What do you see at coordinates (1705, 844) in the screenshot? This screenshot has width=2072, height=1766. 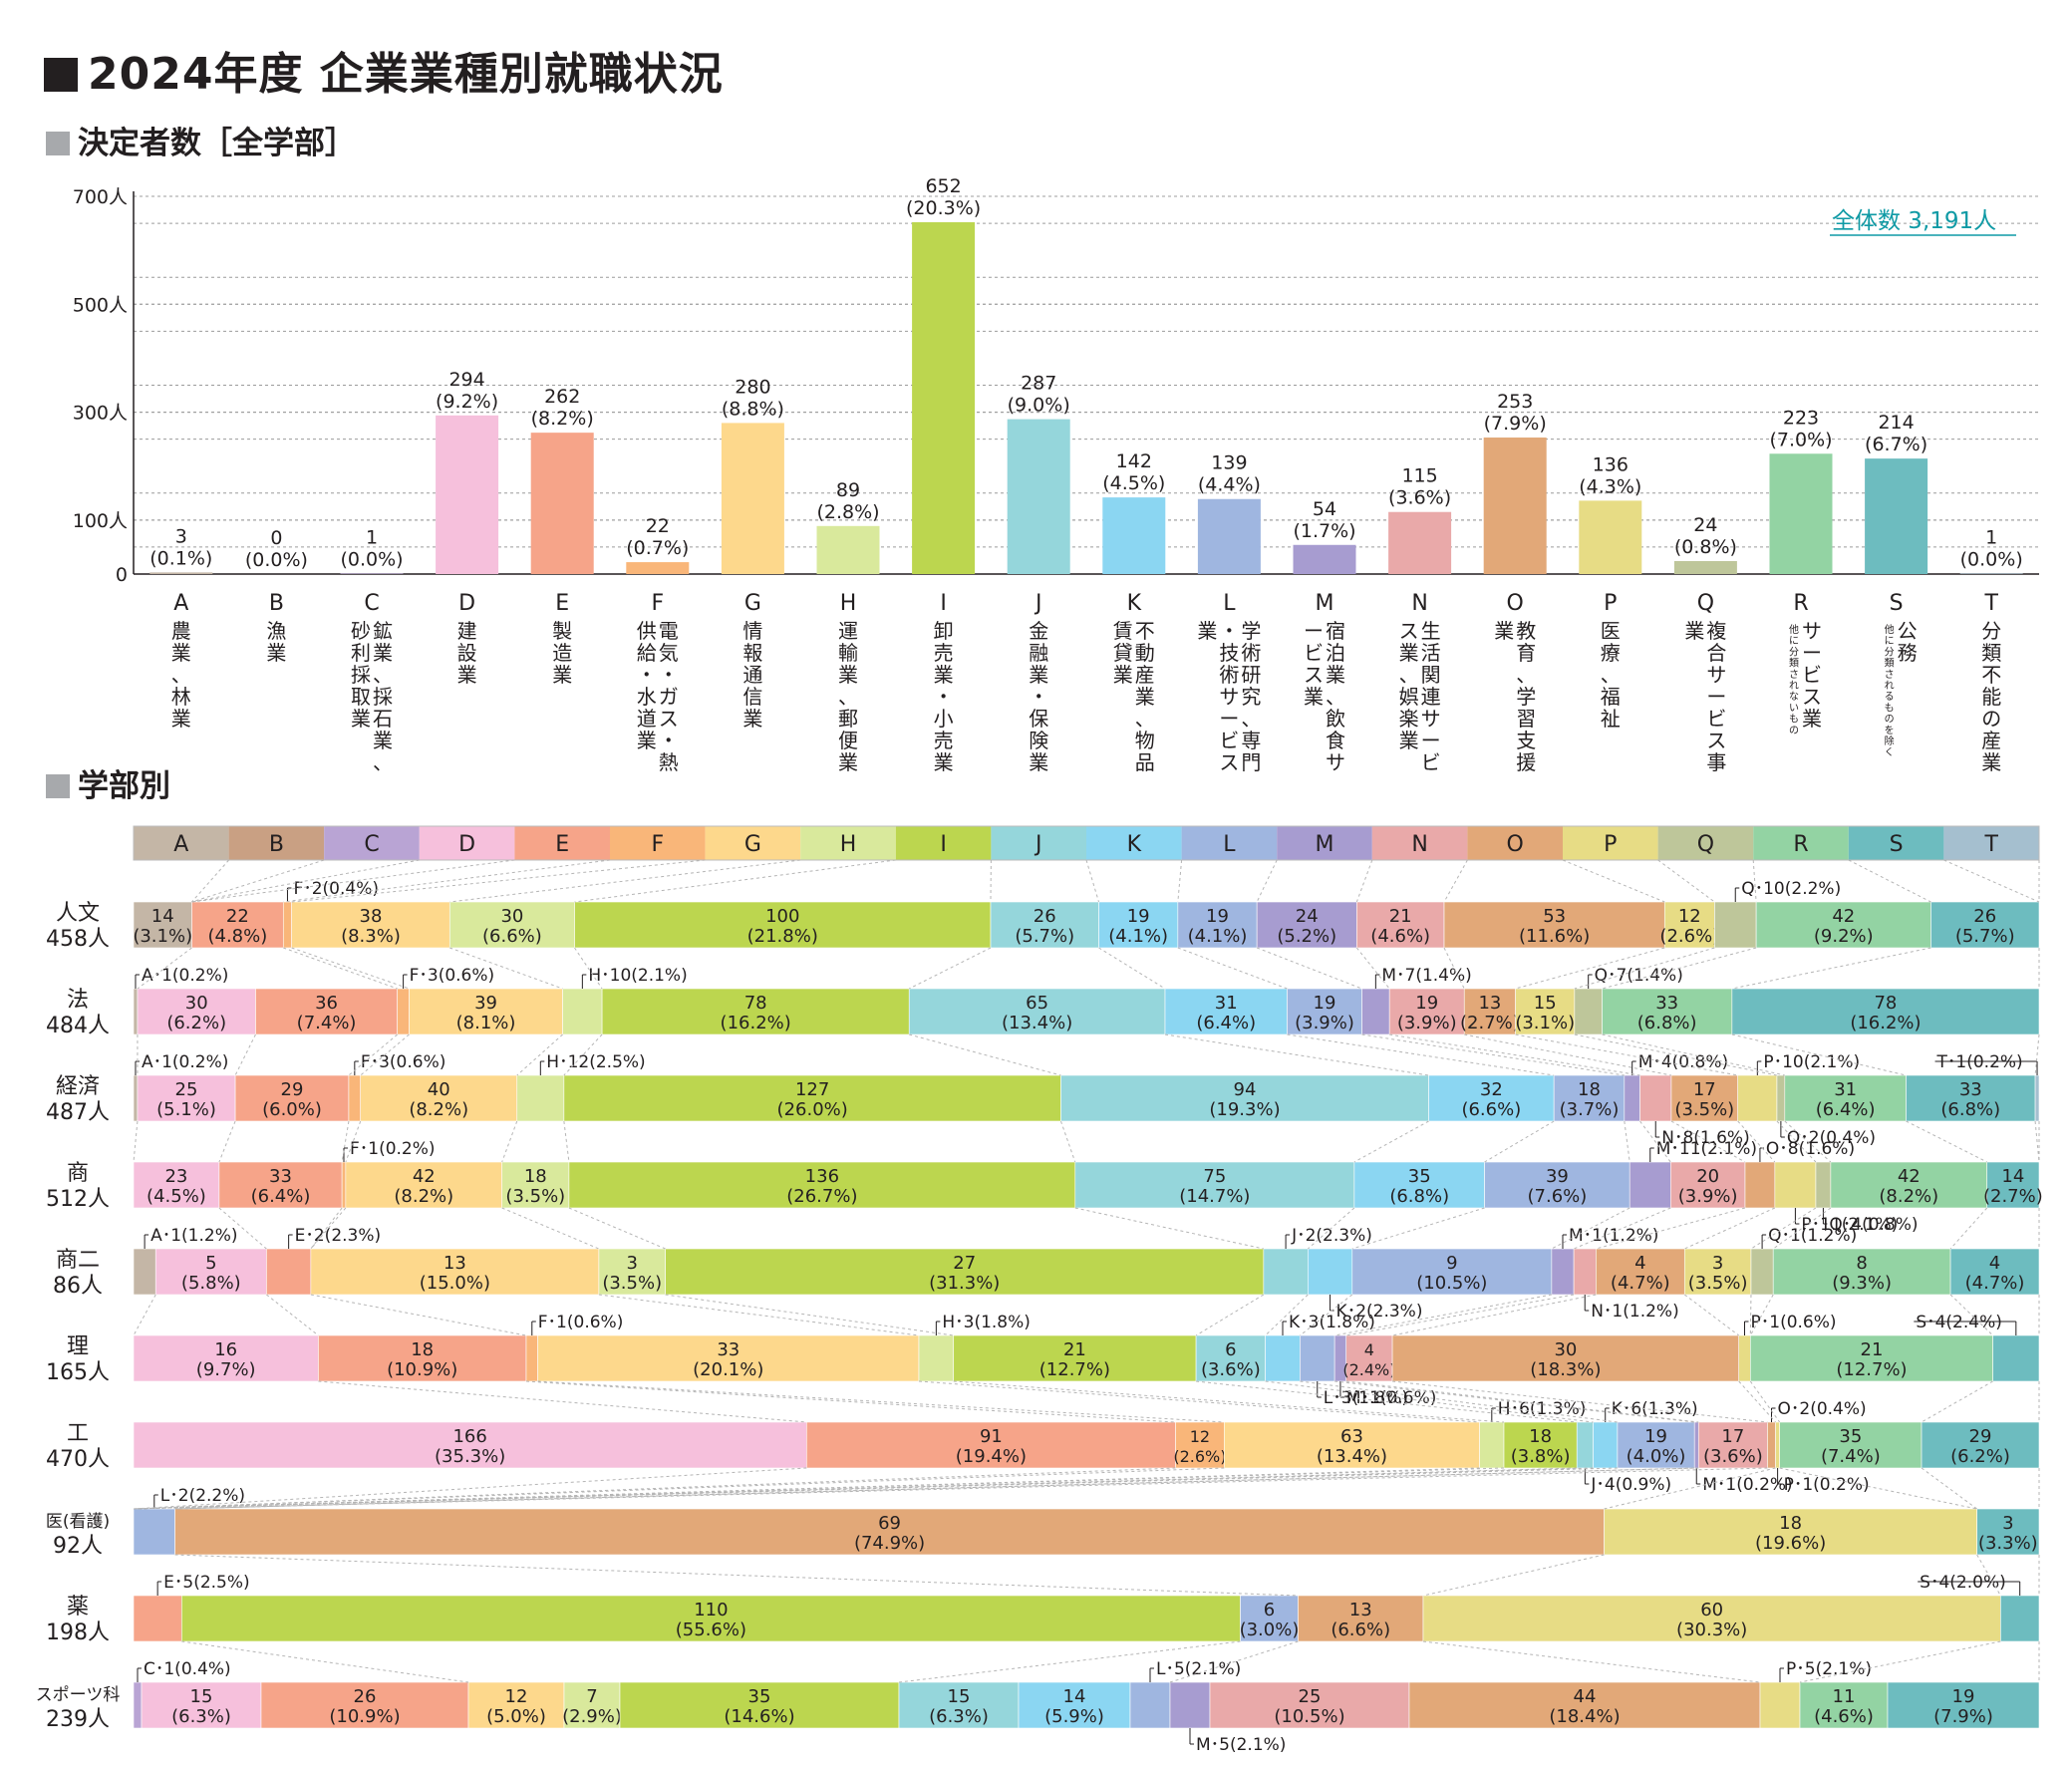 I see `header-label: Q` at bounding box center [1705, 844].